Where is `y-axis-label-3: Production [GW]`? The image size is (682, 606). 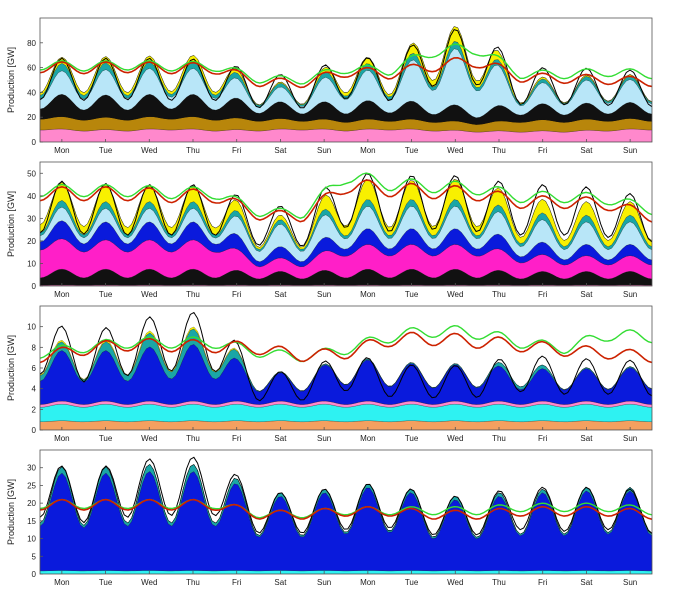
y-axis-label-3: Production [GW] is located at coordinates (11, 368).